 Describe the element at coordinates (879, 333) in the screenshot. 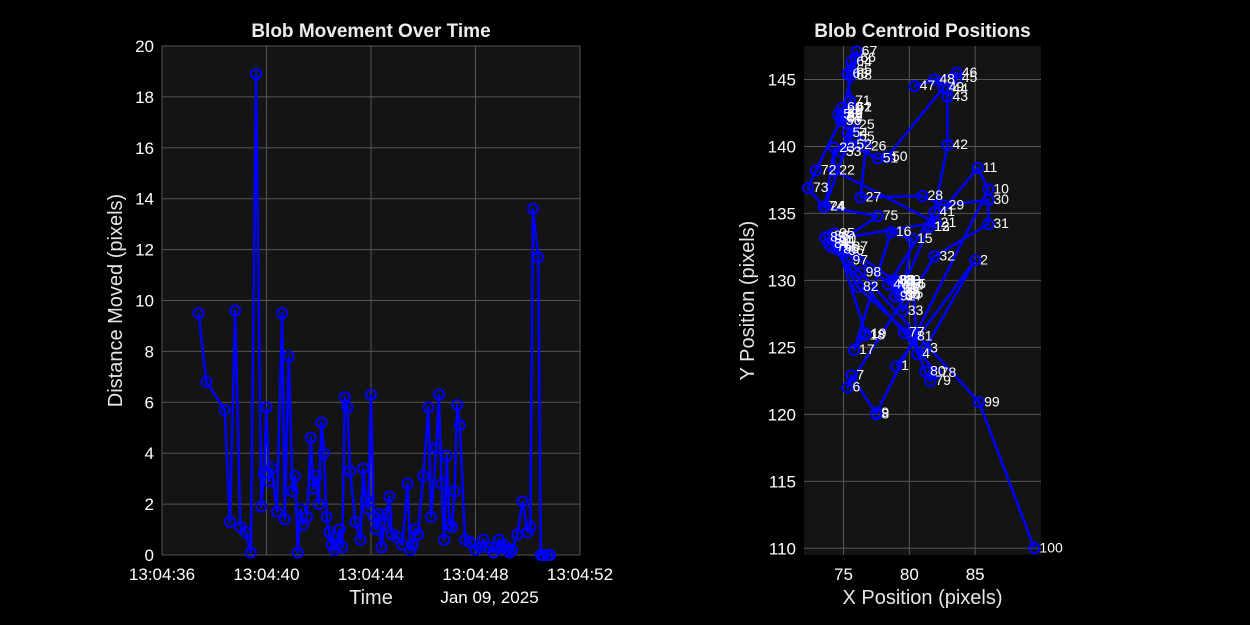

I see `point-label: 19` at that location.